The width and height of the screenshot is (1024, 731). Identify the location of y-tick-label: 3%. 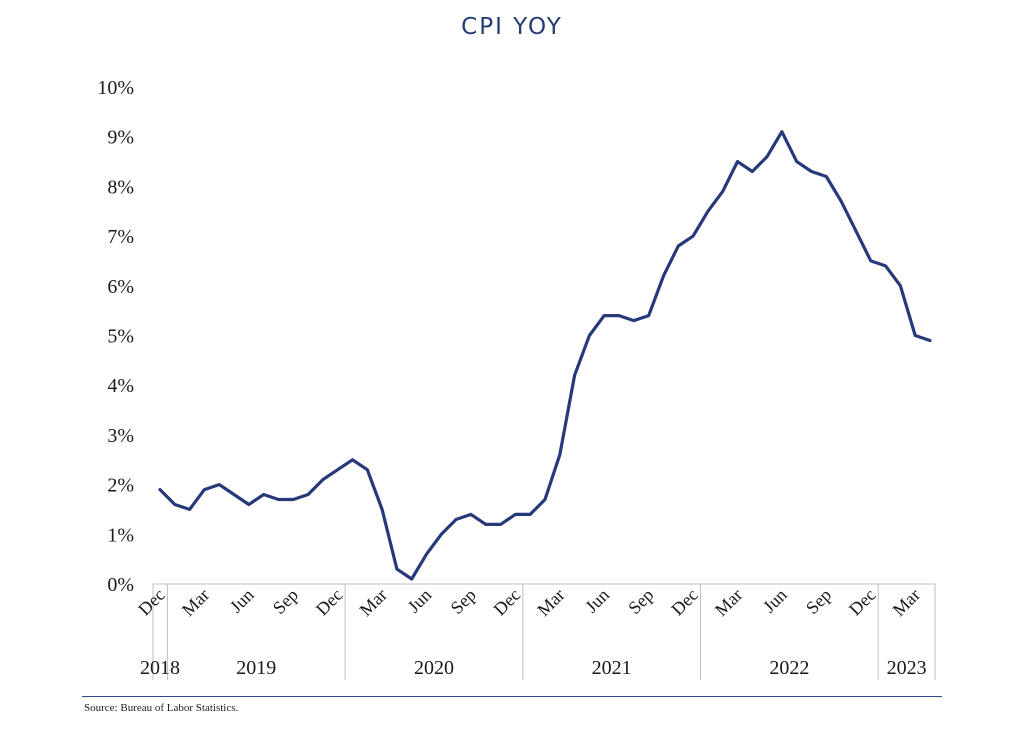
(120, 436).